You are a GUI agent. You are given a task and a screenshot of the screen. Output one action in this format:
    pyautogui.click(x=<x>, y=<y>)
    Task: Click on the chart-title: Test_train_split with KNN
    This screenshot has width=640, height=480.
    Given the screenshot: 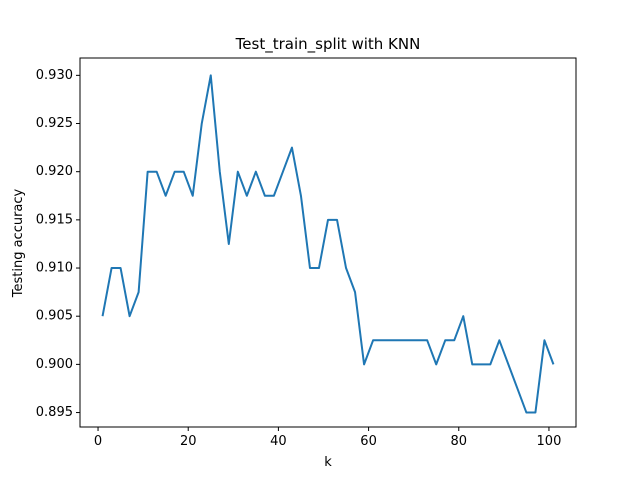 What is the action you would take?
    pyautogui.click(x=328, y=44)
    